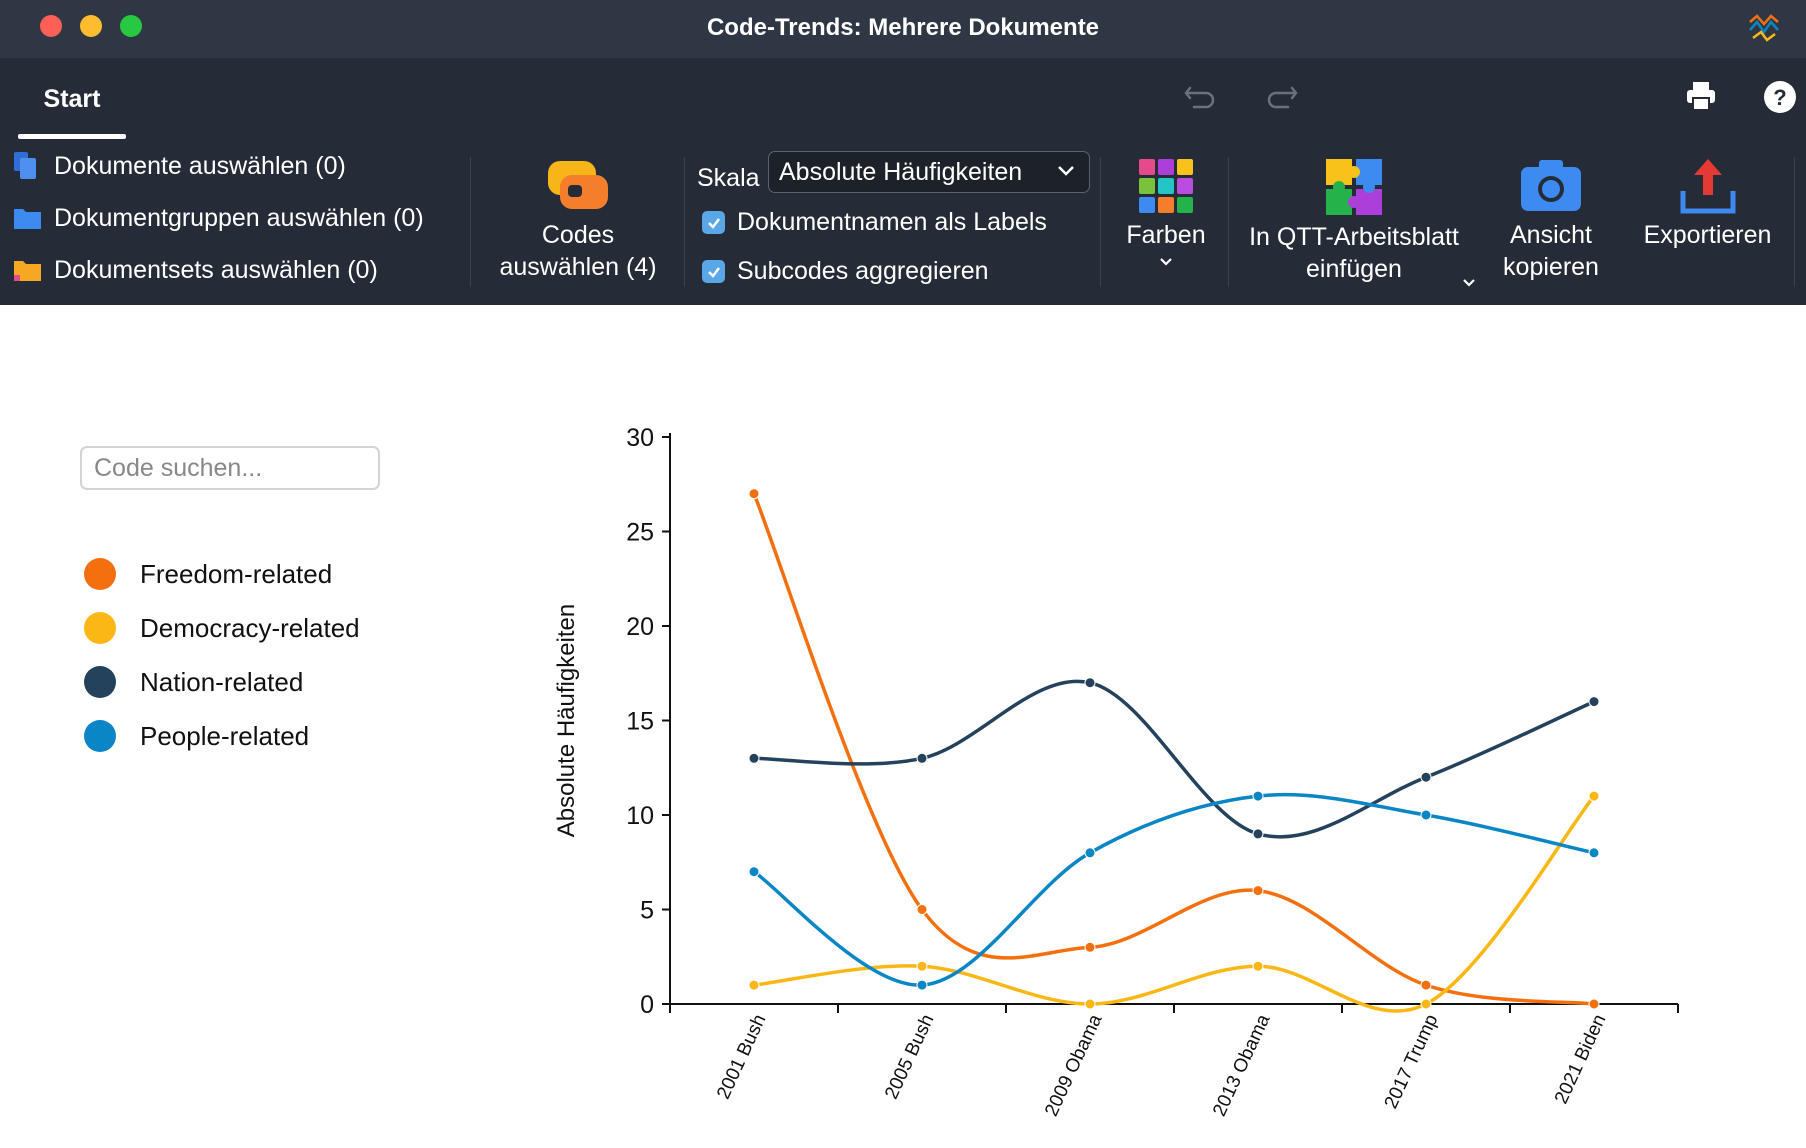 The image size is (1806, 1148). What do you see at coordinates (239, 217) in the screenshot?
I see `select-document-groups-label: Dokumentgruppen auswählen (0)` at bounding box center [239, 217].